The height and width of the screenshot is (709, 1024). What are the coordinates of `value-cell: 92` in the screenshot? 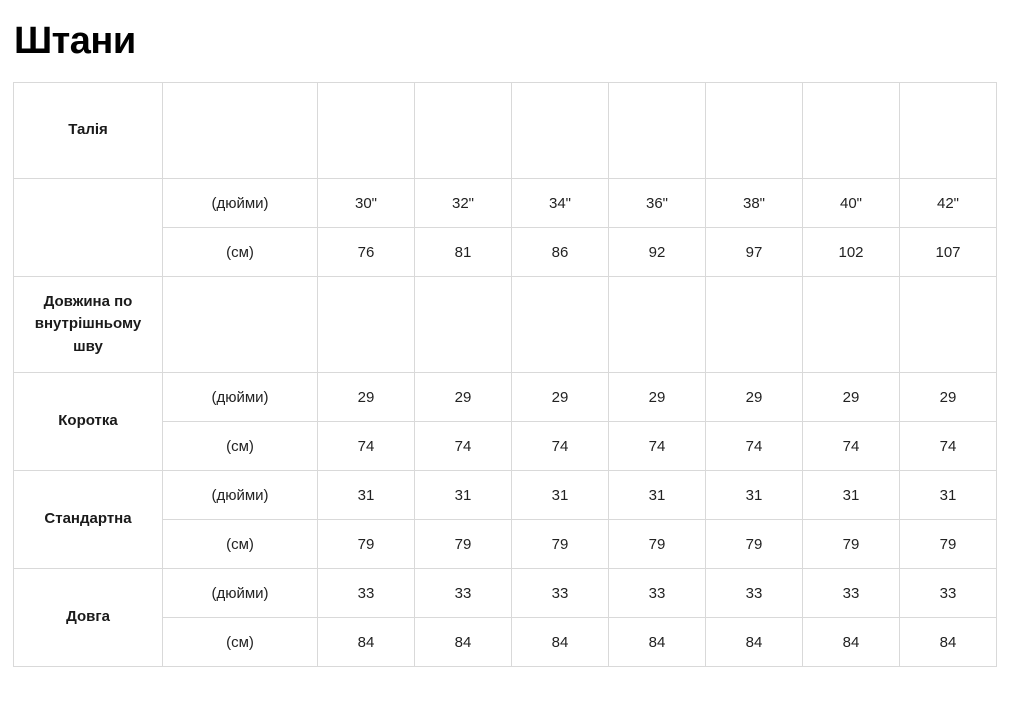 It's located at (657, 252).